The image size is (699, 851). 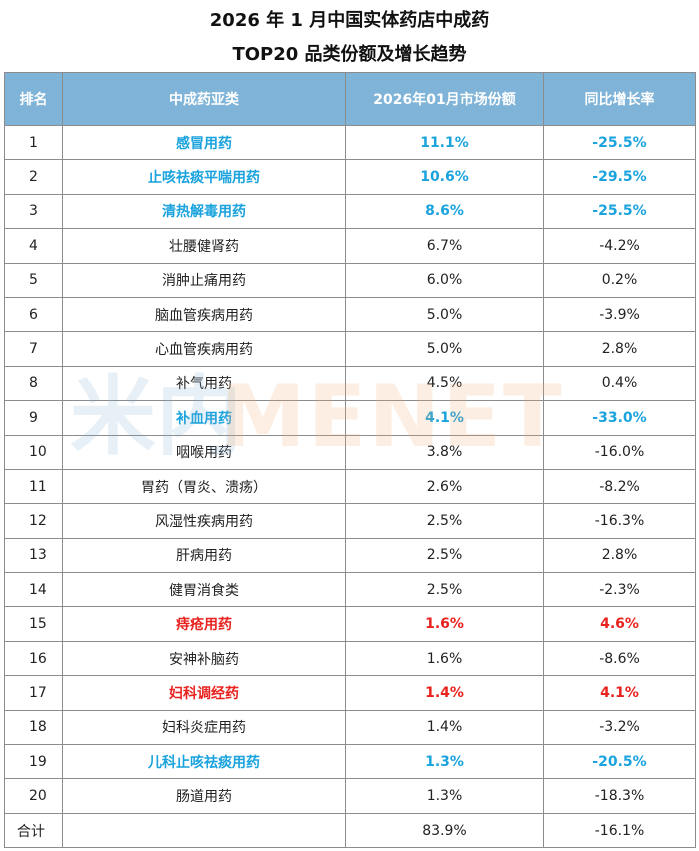 What do you see at coordinates (204, 521) in the screenshot?
I see `category-cell: 风湿性疾病用药` at bounding box center [204, 521].